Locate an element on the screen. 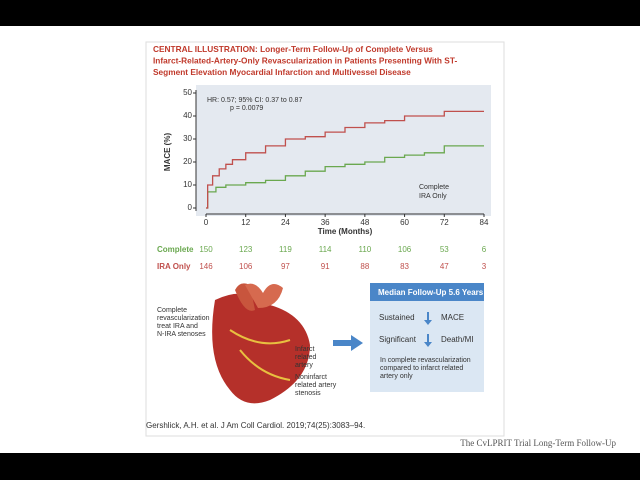 This screenshot has width=640, height=480. at-risk-value: 47 is located at coordinates (444, 266).